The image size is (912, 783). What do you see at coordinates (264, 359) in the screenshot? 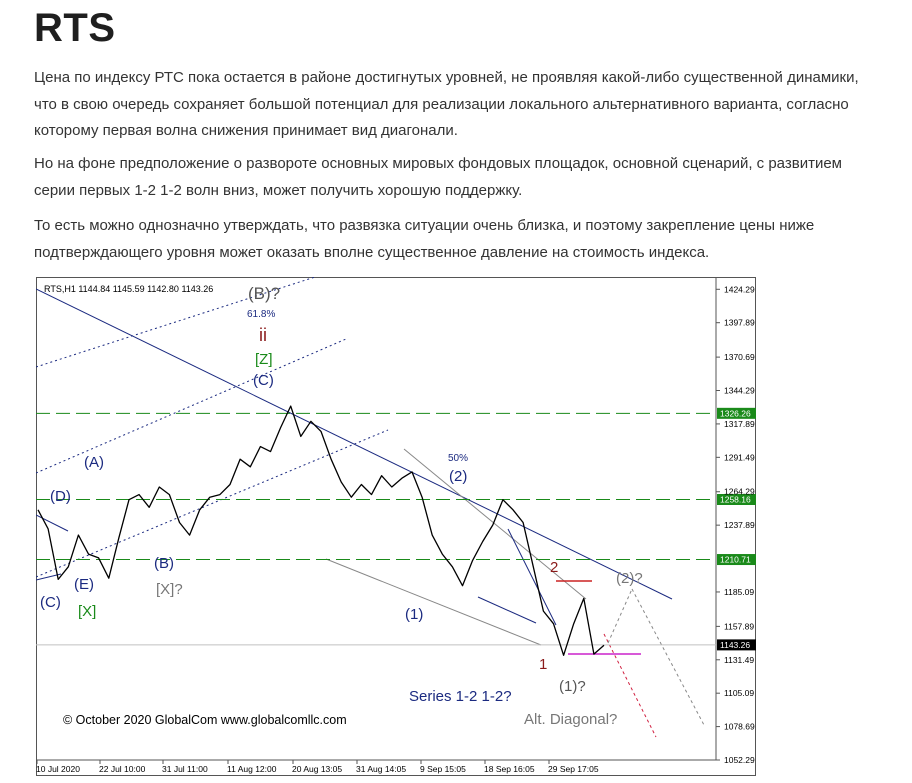
I see `wave-label-z: [Z]` at bounding box center [264, 359].